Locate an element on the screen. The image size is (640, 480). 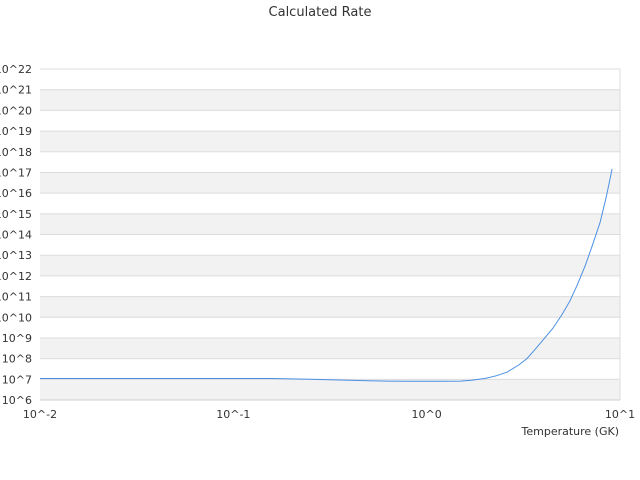
y-tick-label: 10^10 is located at coordinates (16, 317).